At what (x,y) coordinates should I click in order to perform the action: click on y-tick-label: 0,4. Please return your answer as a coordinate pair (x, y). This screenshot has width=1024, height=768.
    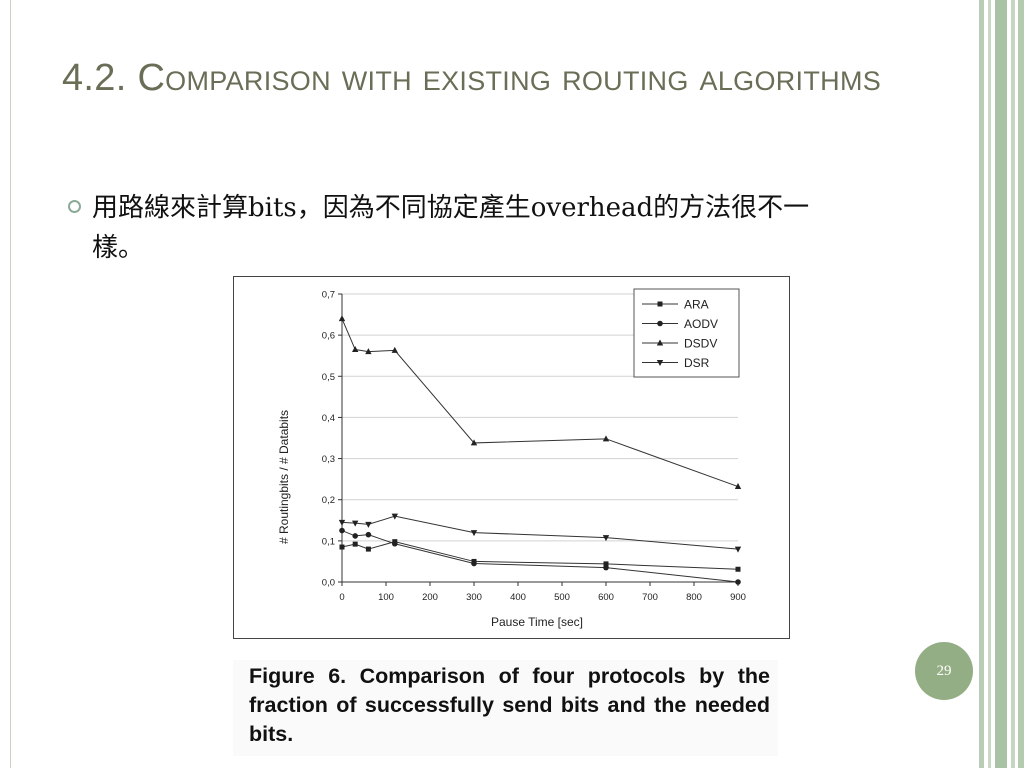
    Looking at the image, I should click on (328, 418).